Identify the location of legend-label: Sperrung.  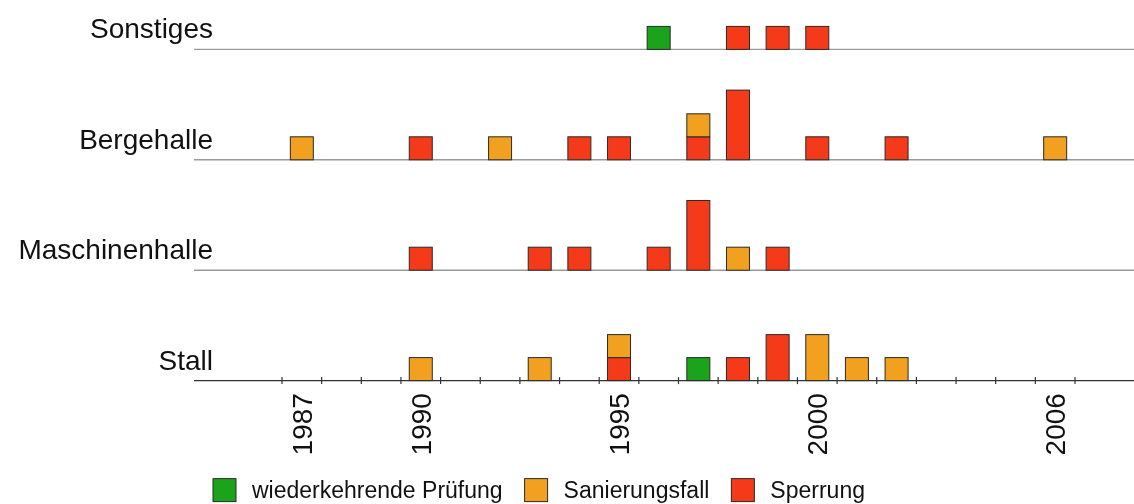
(817, 489).